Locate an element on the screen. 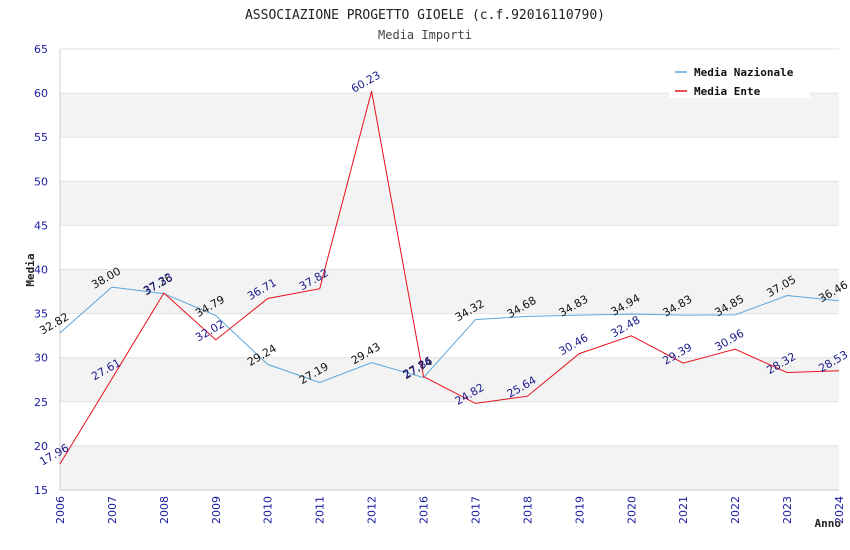 This screenshot has height=550, width=850. y-tick-label: 30 is located at coordinates (41, 358).